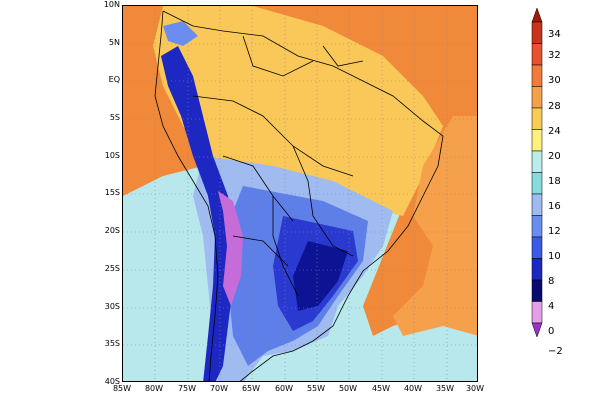 The height and width of the screenshot is (400, 600). Describe the element at coordinates (154, 388) in the screenshot. I see `lon-label: 80W` at that location.